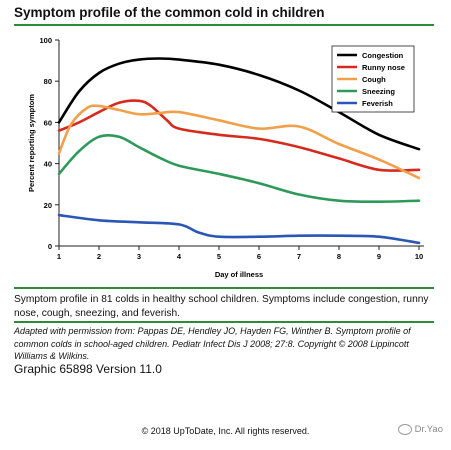 Image resolution: width=451 pixels, height=450 pixels. What do you see at coordinates (48, 122) in the screenshot?
I see `y-tick-label: 60` at bounding box center [48, 122].